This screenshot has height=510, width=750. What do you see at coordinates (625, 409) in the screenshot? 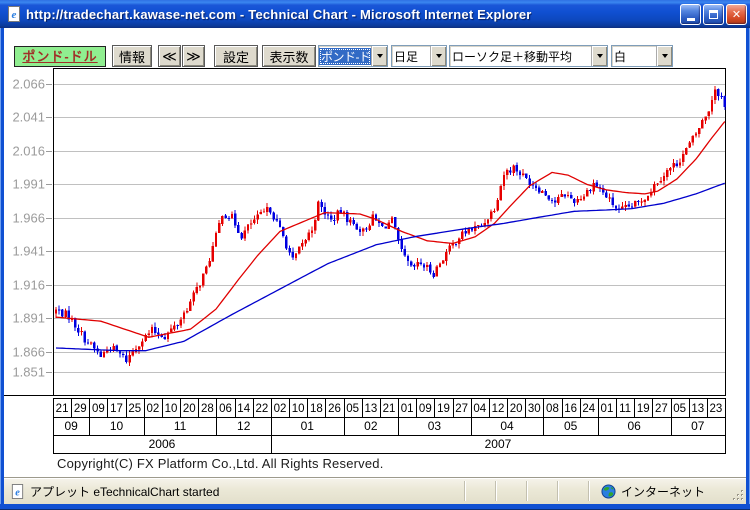
I see `svg-text: 11` at bounding box center [625, 409].